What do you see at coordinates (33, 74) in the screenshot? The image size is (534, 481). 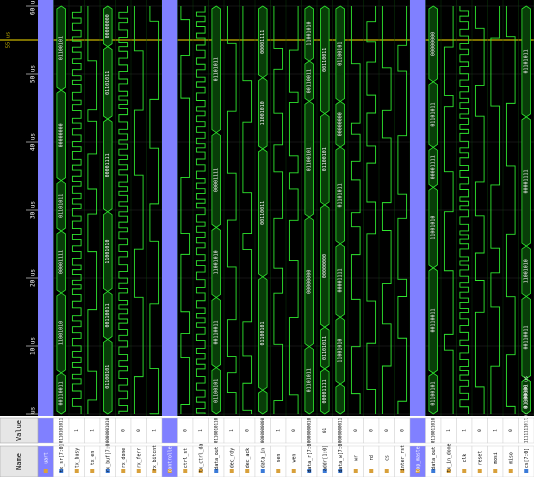 I see `time-tick-label: 50 us` at bounding box center [33, 74].